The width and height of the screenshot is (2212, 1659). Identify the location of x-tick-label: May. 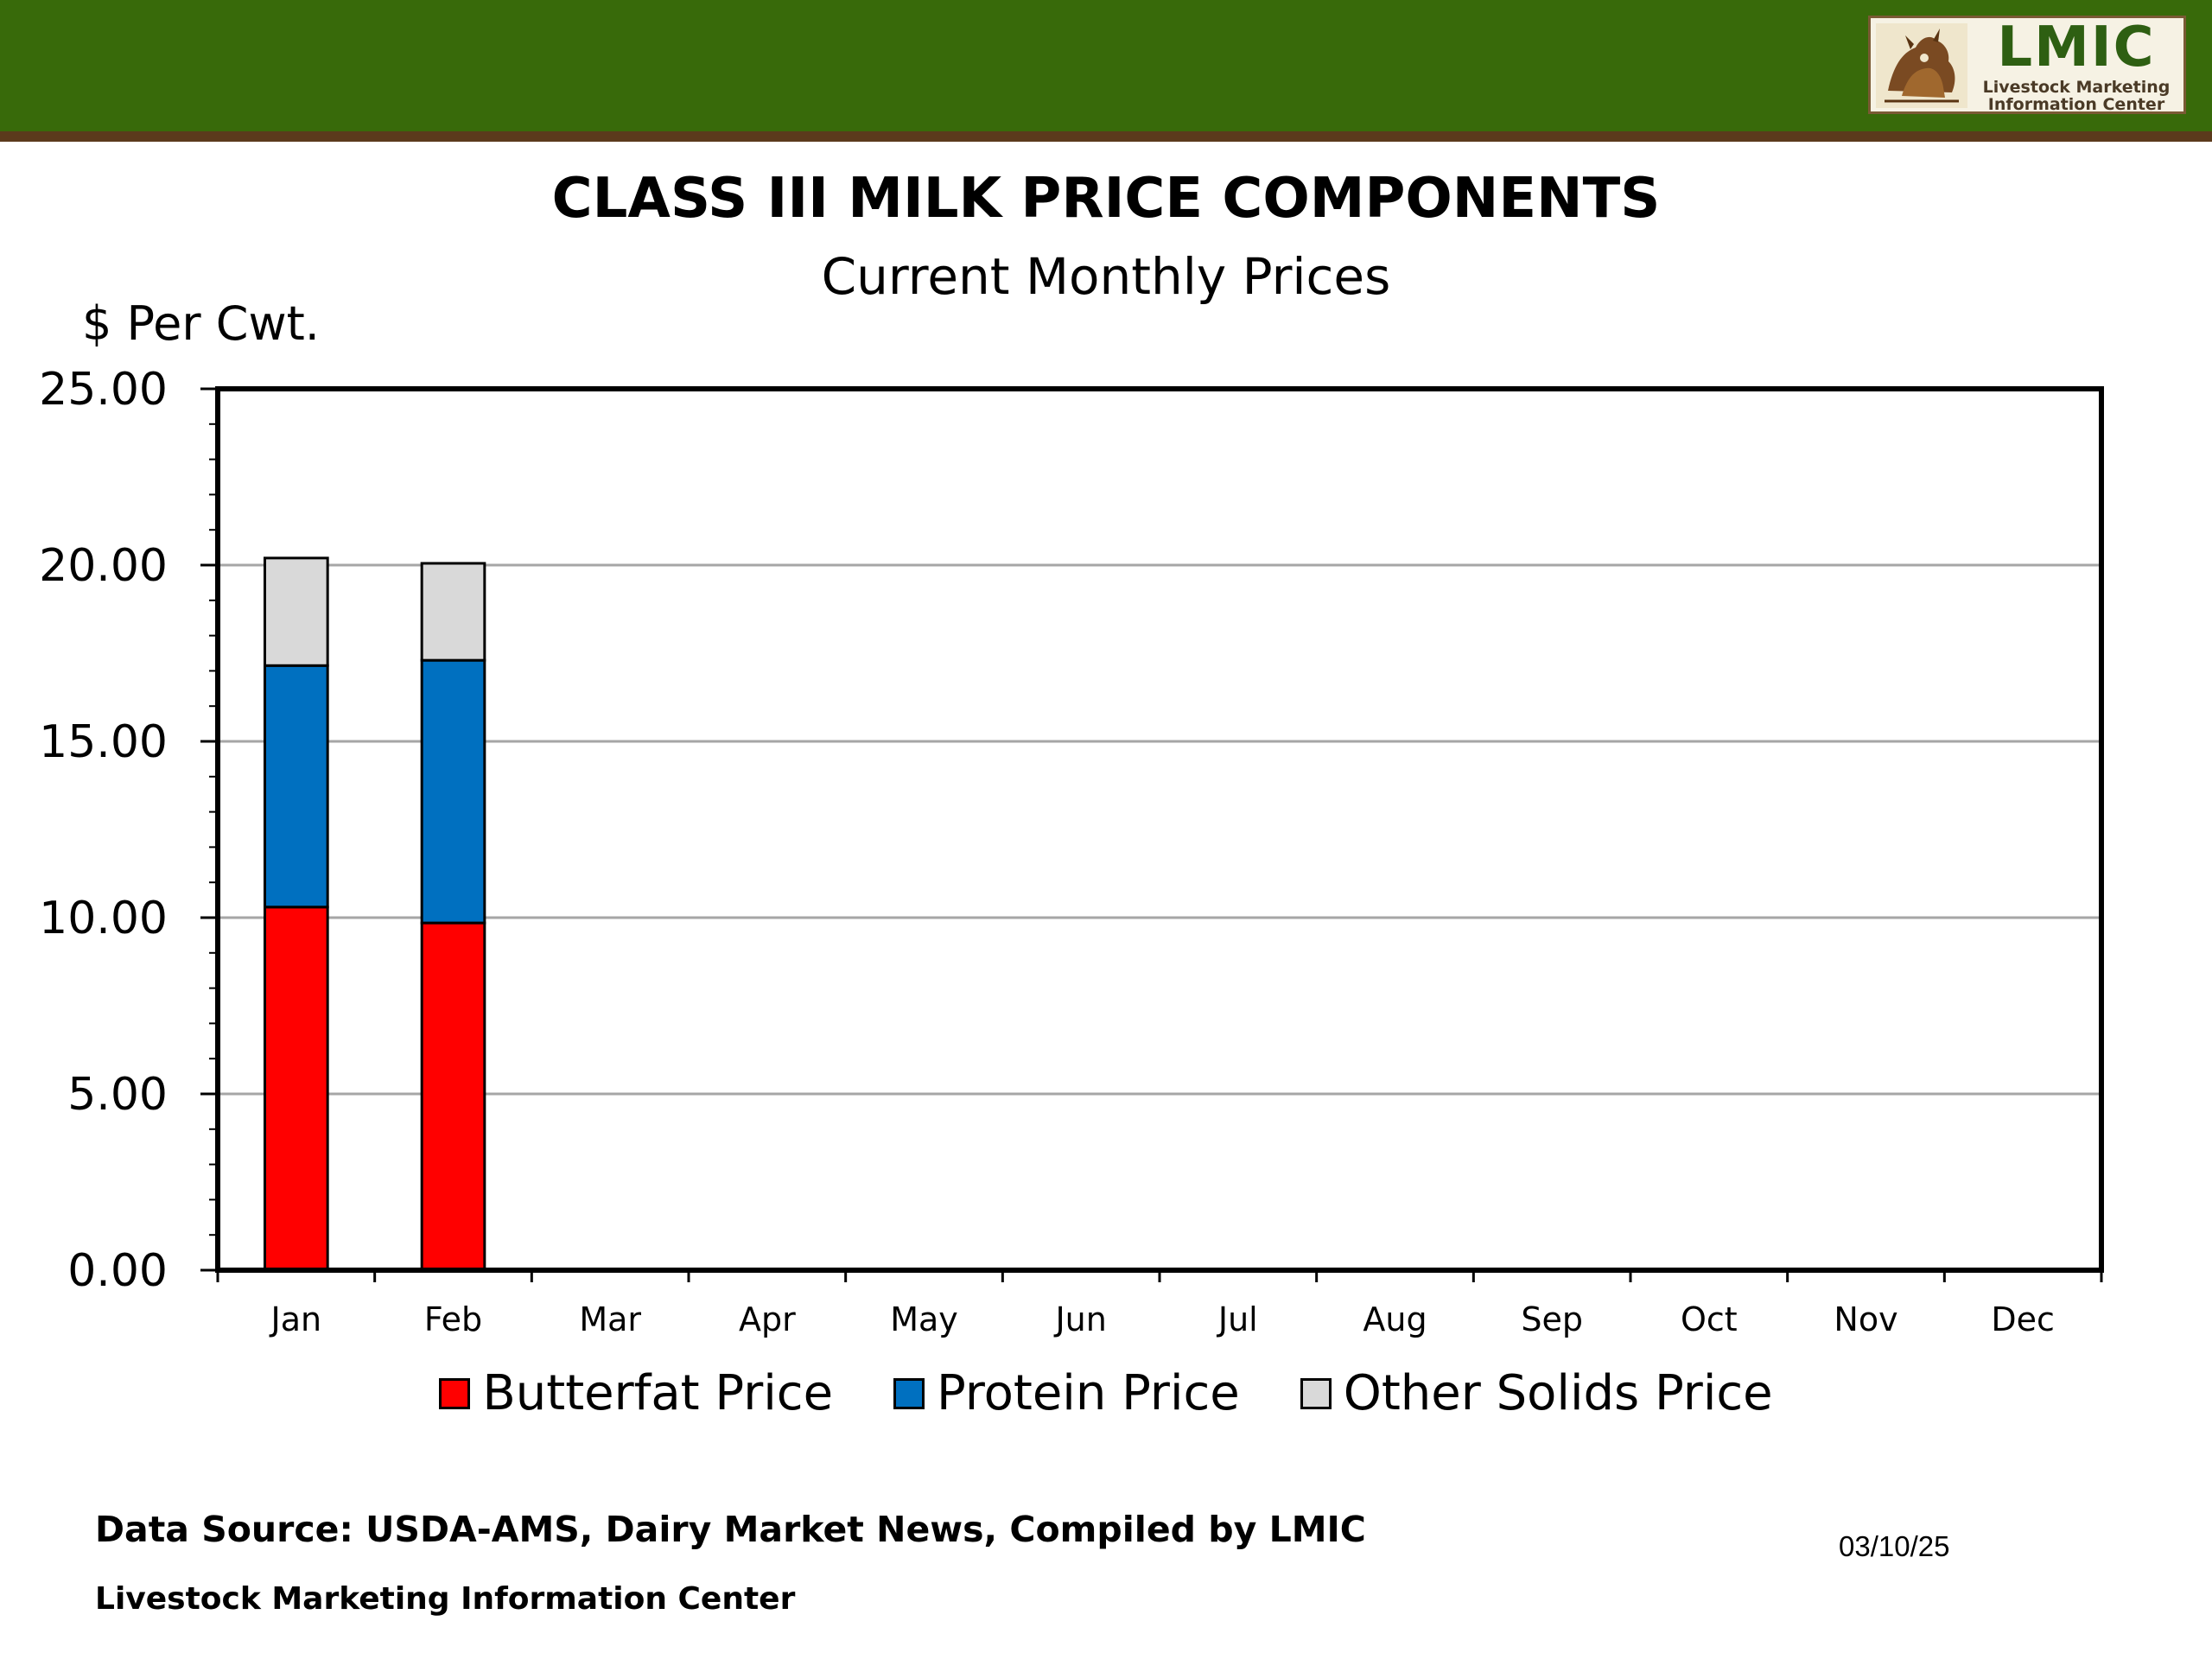
(924, 1319).